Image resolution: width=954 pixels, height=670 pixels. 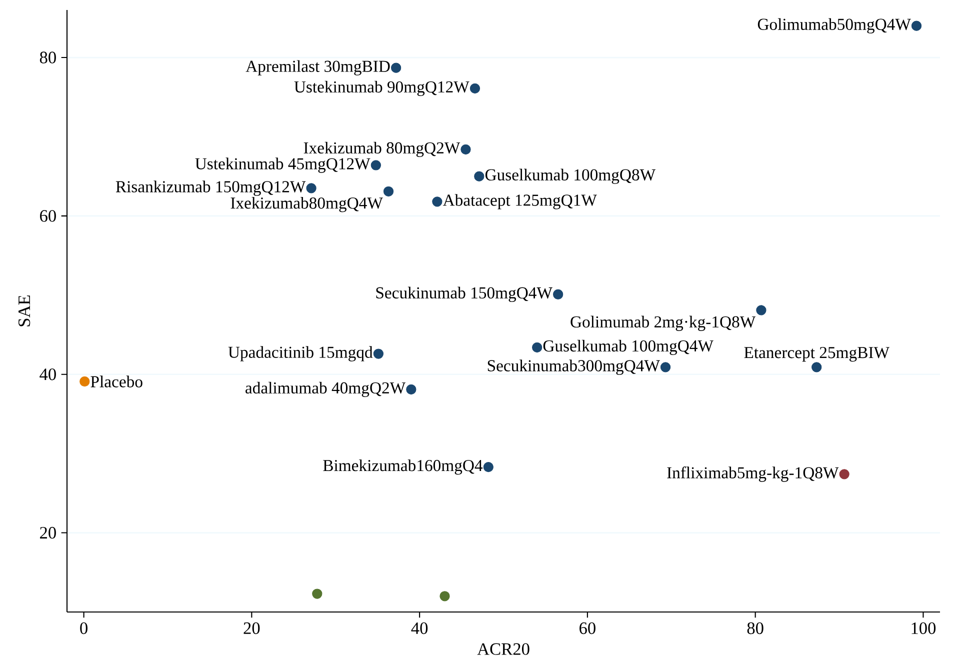 What do you see at coordinates (48, 58) in the screenshot?
I see `y-tick-label: 80` at bounding box center [48, 58].